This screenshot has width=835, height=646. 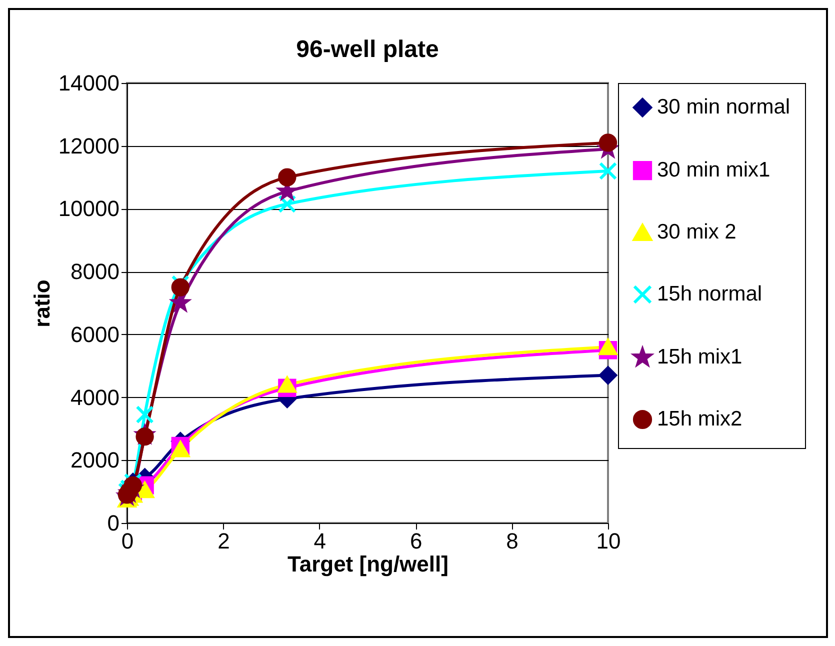 What do you see at coordinates (713, 170) in the screenshot?
I see `legend-label: 30 min mix1` at bounding box center [713, 170].